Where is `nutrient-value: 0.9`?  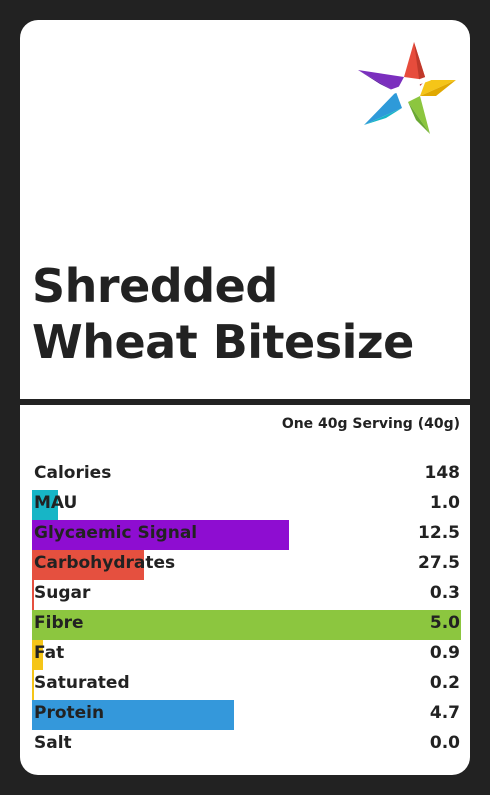 nutrient-value: 0.9 is located at coordinates (444, 653).